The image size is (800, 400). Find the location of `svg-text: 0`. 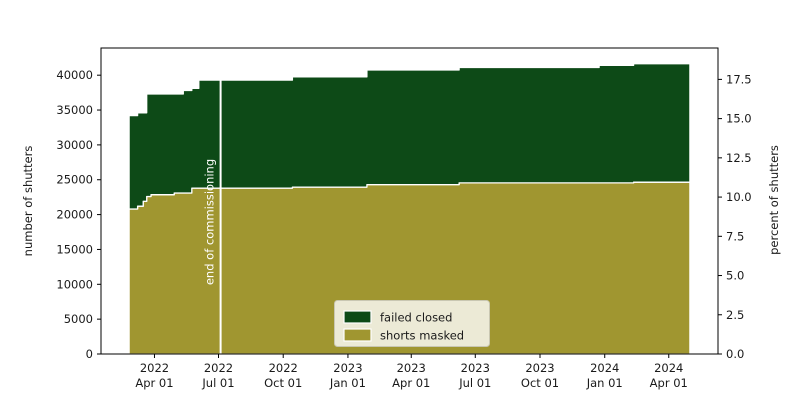

svg-text: 0 is located at coordinates (89, 354).